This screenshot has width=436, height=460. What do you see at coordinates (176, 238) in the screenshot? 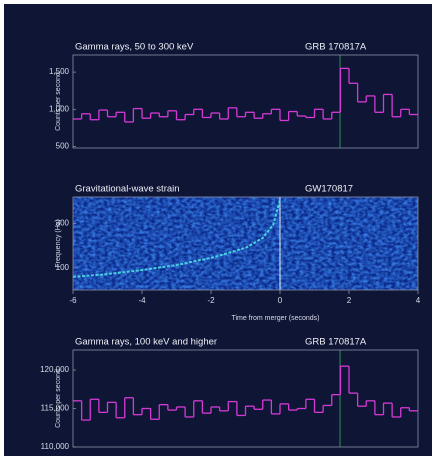
I see `chirp-track` at bounding box center [176, 238].